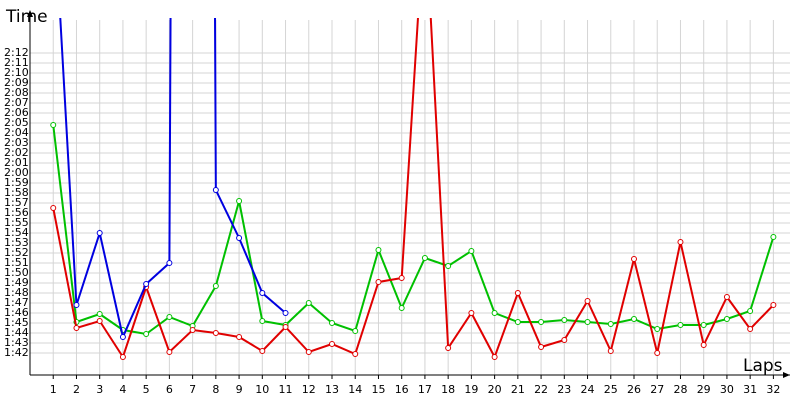 Image resolution: width=800 pixels, height=404 pixels. I want to click on x-tick-label: 1, so click(53, 389).